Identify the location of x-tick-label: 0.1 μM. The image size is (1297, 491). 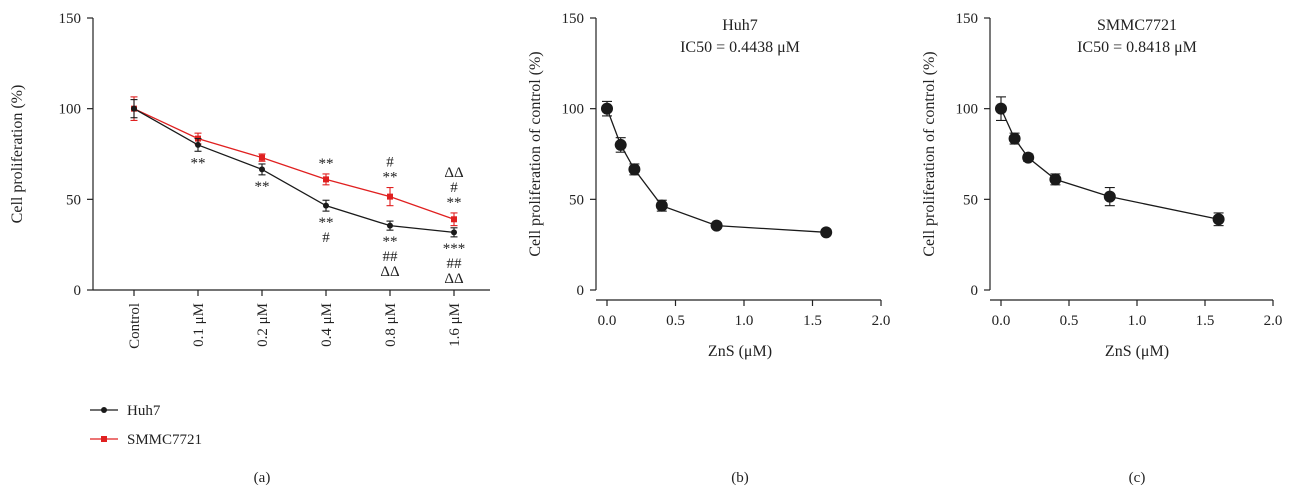
(199, 325).